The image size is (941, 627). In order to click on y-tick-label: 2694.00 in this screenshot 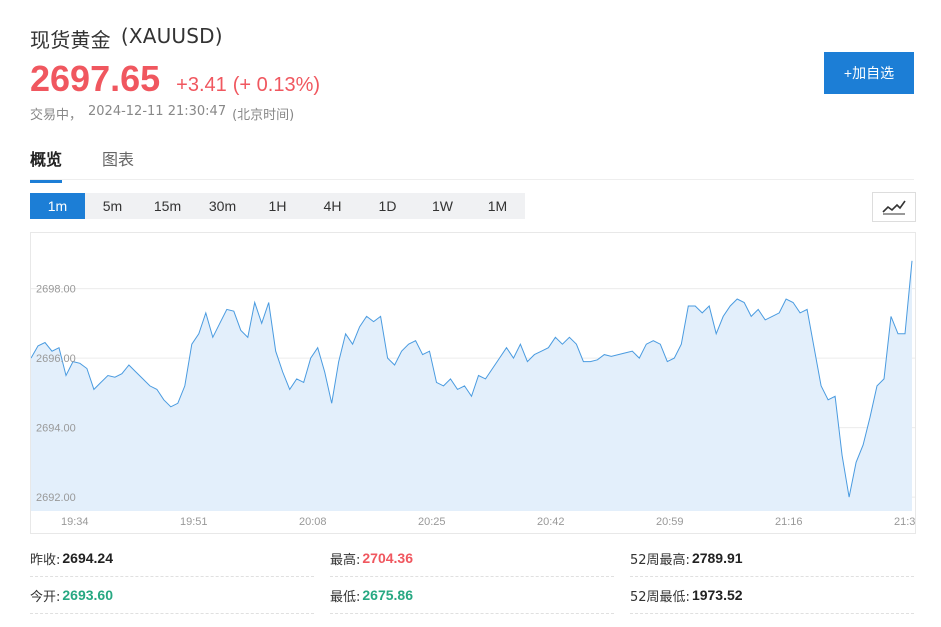, I will do `click(56, 429)`.